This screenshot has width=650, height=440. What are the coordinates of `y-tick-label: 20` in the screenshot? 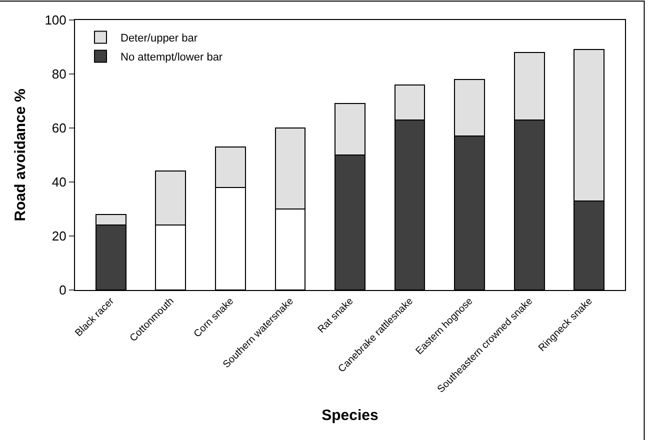 It's located at (59, 236).